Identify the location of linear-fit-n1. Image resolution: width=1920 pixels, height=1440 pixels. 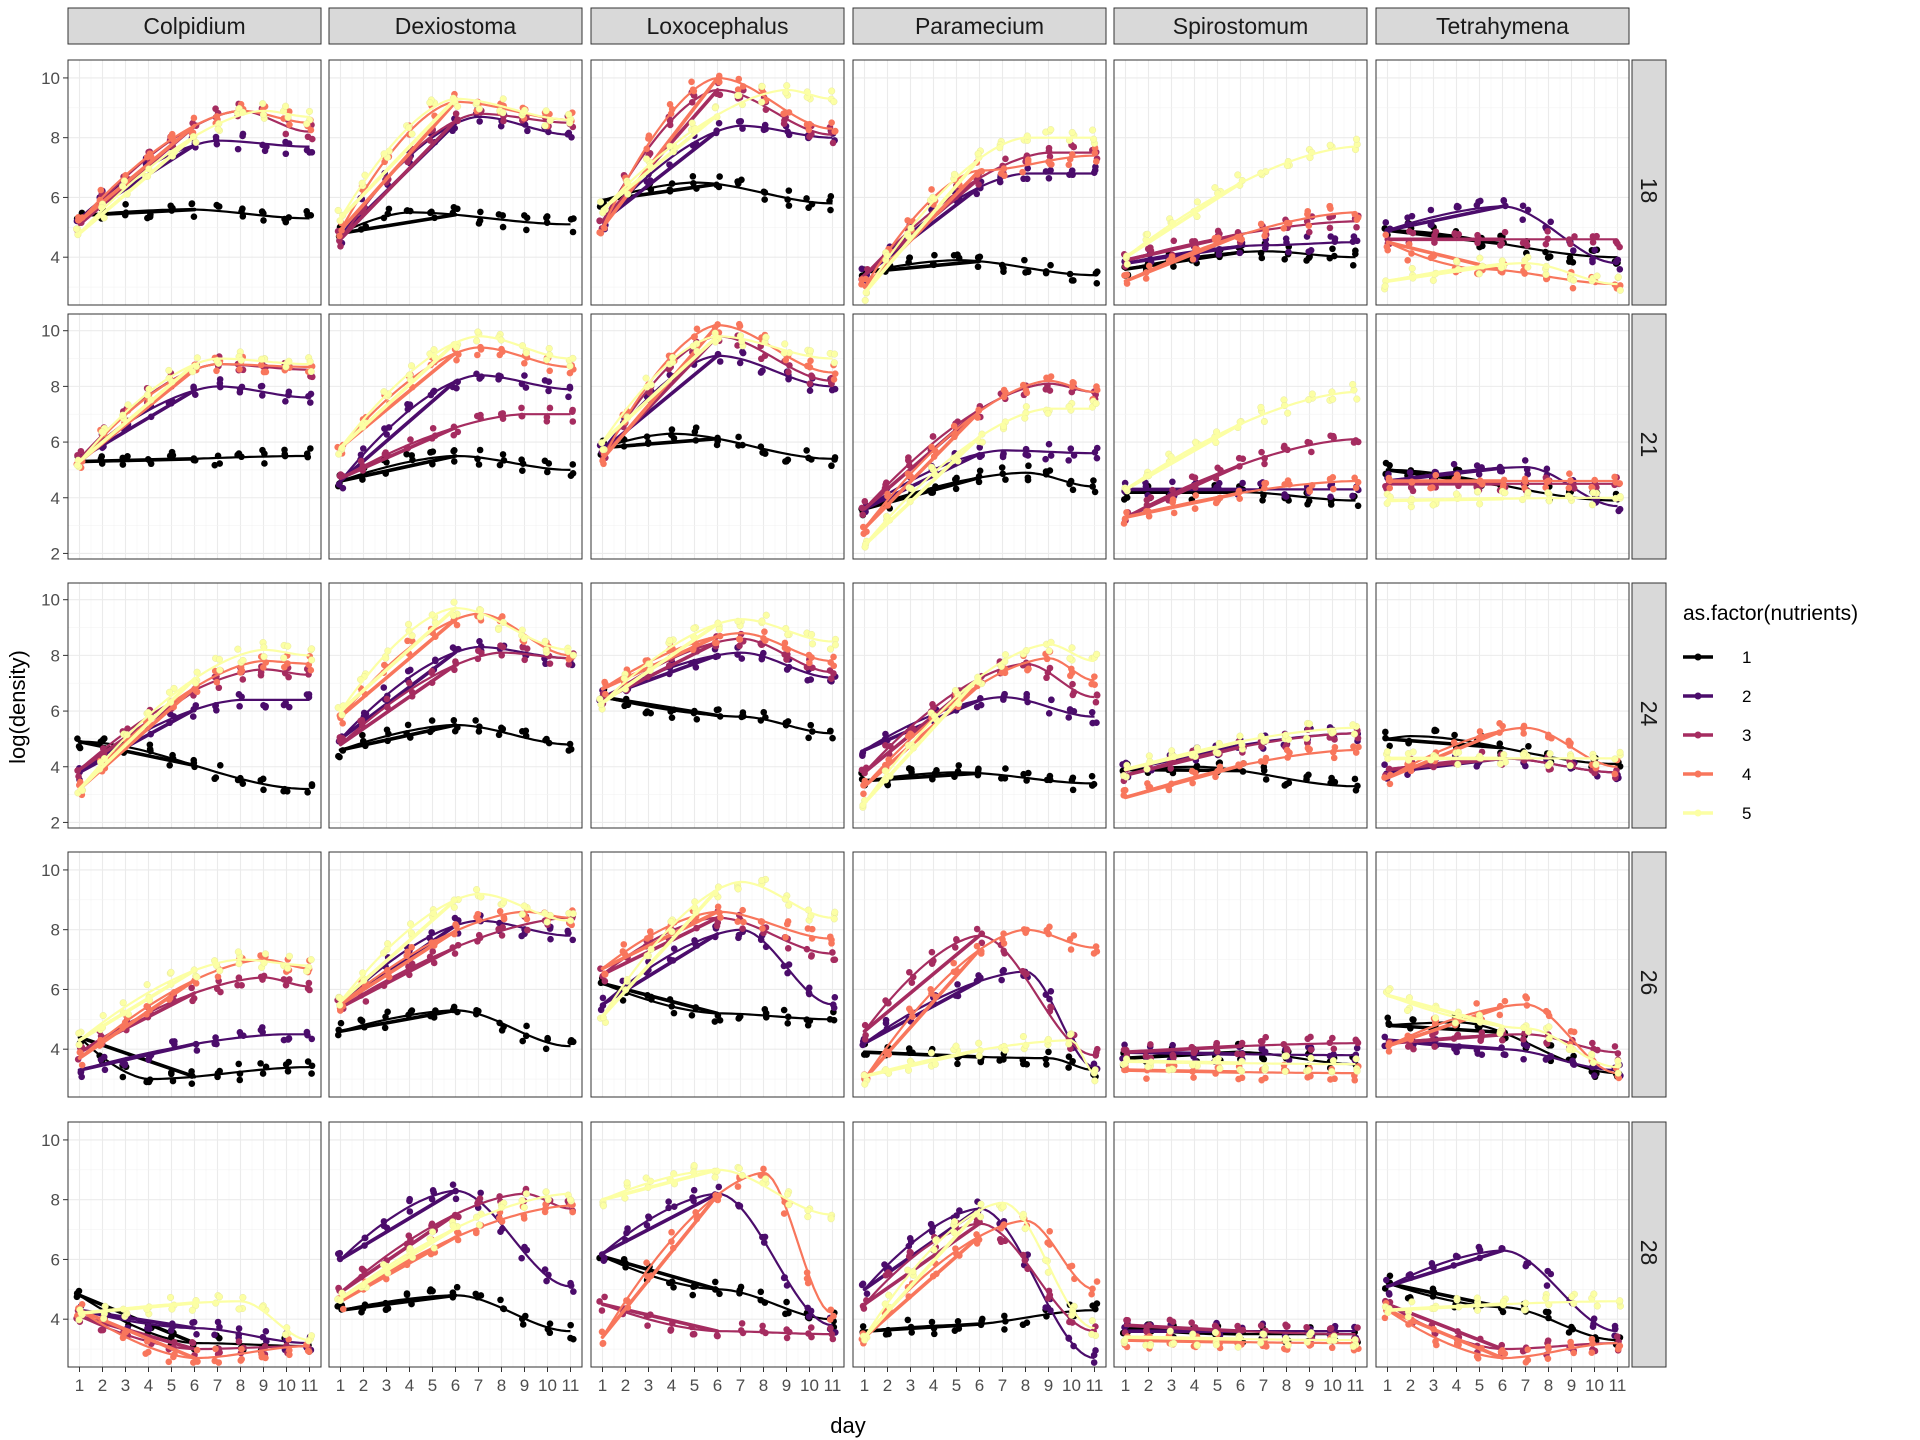
(137, 460).